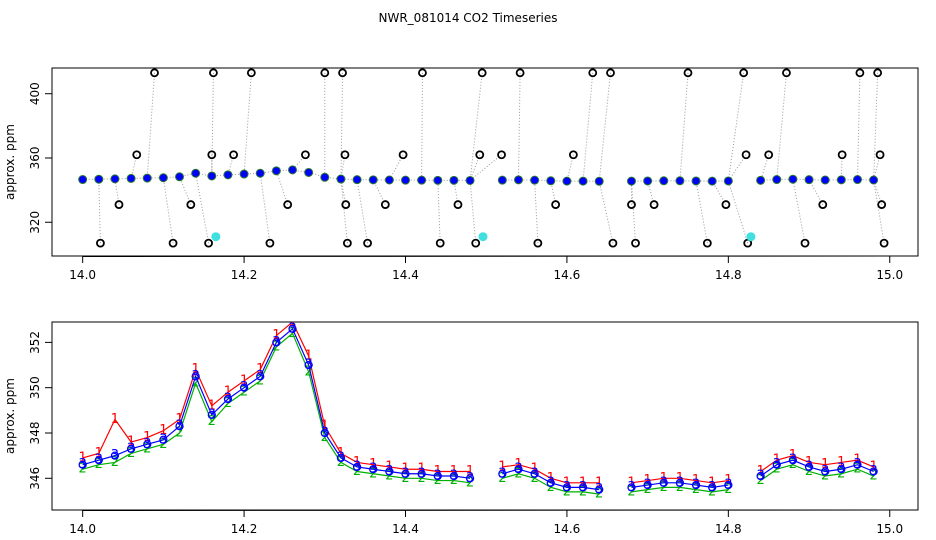 The width and height of the screenshot is (936, 540). Describe the element at coordinates (35, 478) in the screenshot. I see `y-tick-label: 346` at that location.